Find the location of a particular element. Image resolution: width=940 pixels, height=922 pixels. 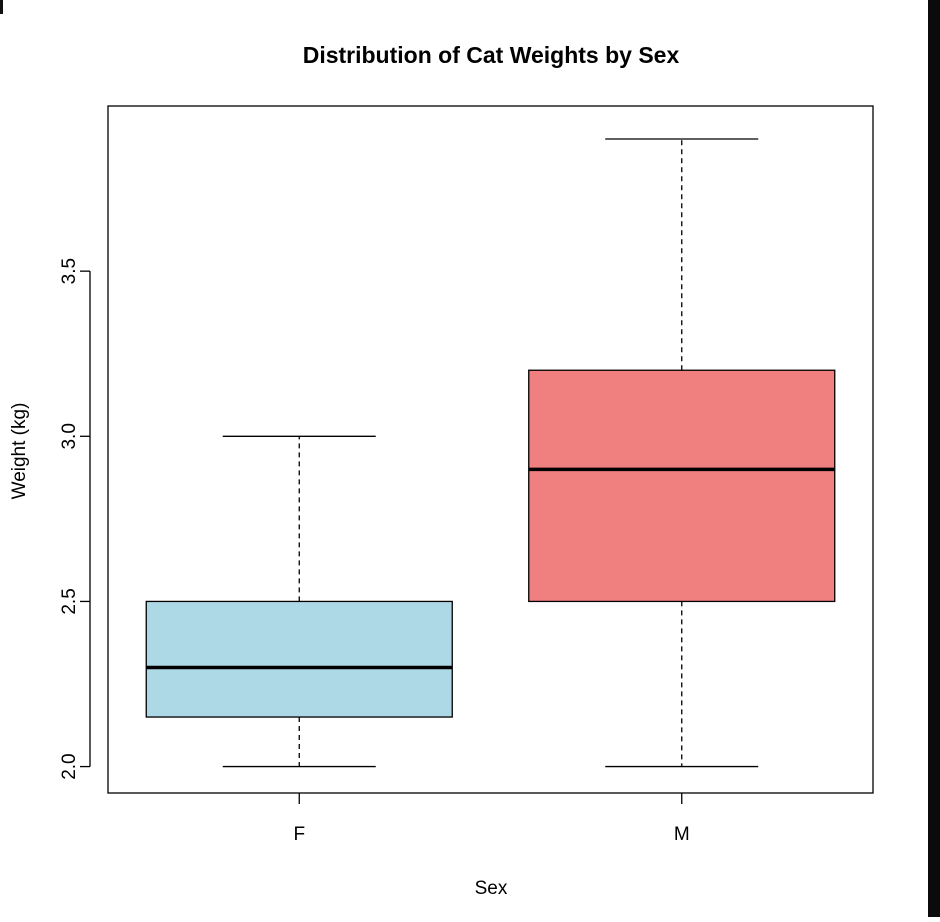

y-tick-label: 3.5 is located at coordinates (69, 271).